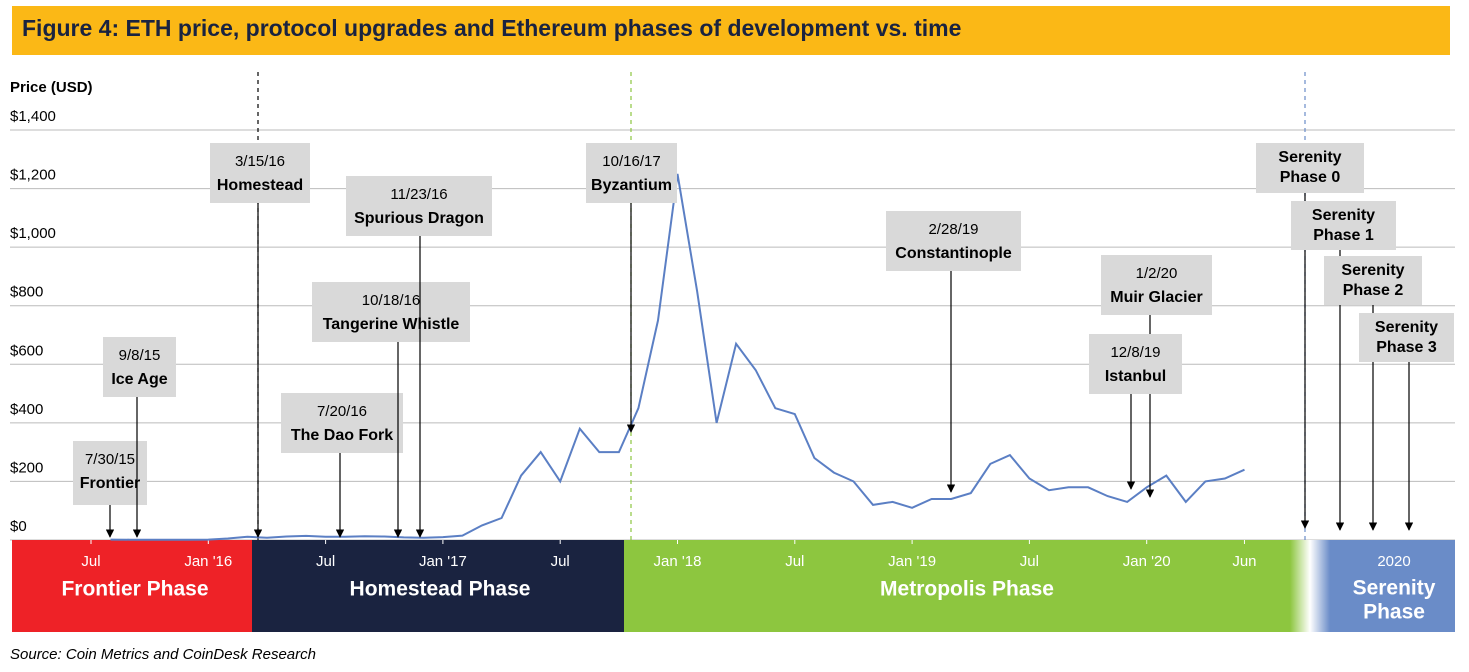 The width and height of the screenshot is (1469, 672). Describe the element at coordinates (26, 467) in the screenshot. I see `y-tick-label: $200` at that location.